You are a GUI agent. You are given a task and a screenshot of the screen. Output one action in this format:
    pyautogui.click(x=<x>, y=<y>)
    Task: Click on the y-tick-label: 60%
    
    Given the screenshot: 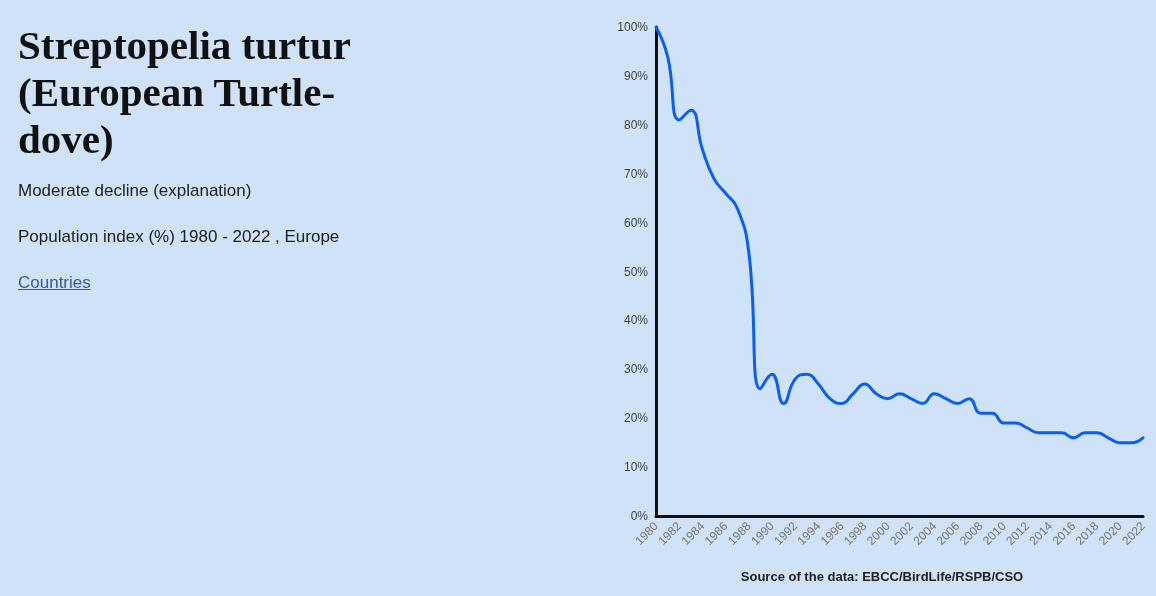 What is the action you would take?
    pyautogui.click(x=636, y=222)
    